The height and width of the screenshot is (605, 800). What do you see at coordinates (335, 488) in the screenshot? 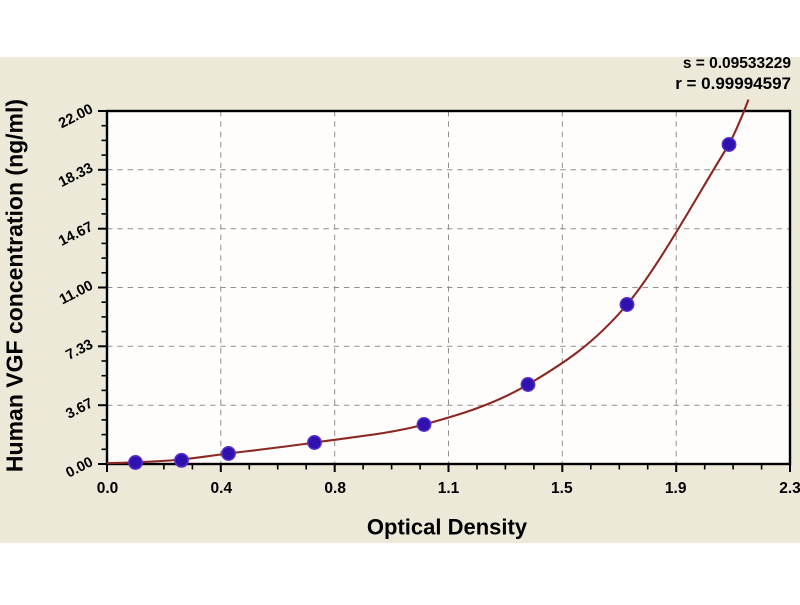
I see `svg-text: 0.8` at bounding box center [335, 488].